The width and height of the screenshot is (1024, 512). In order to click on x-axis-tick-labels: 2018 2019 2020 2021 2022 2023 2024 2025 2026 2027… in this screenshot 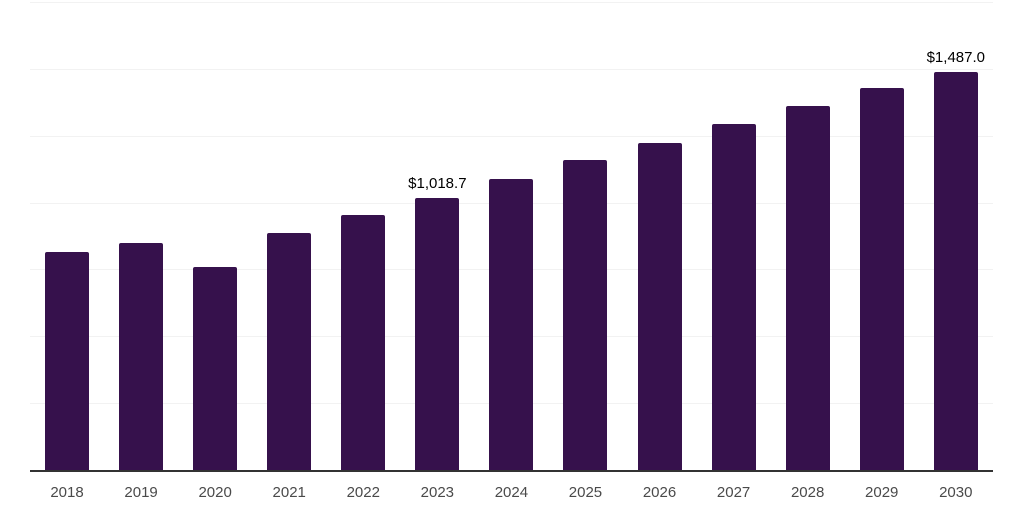, I will do `click(511, 492)`.